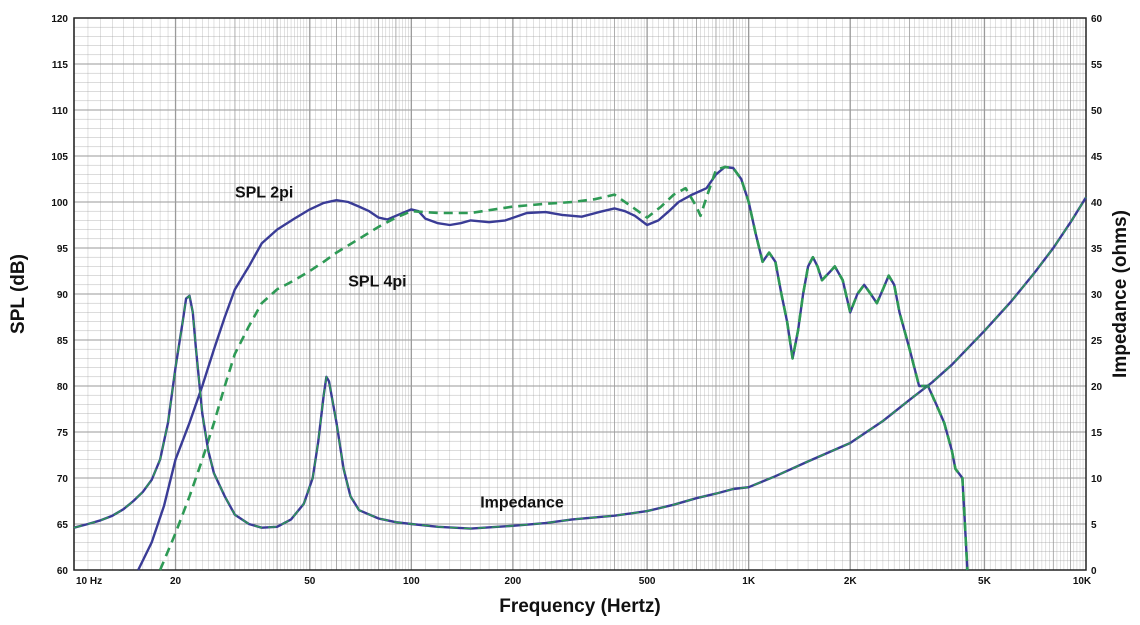 This screenshot has width=1140, height=625. What do you see at coordinates (63, 341) in the screenshot?
I see `y-tick-label: 85` at bounding box center [63, 341].